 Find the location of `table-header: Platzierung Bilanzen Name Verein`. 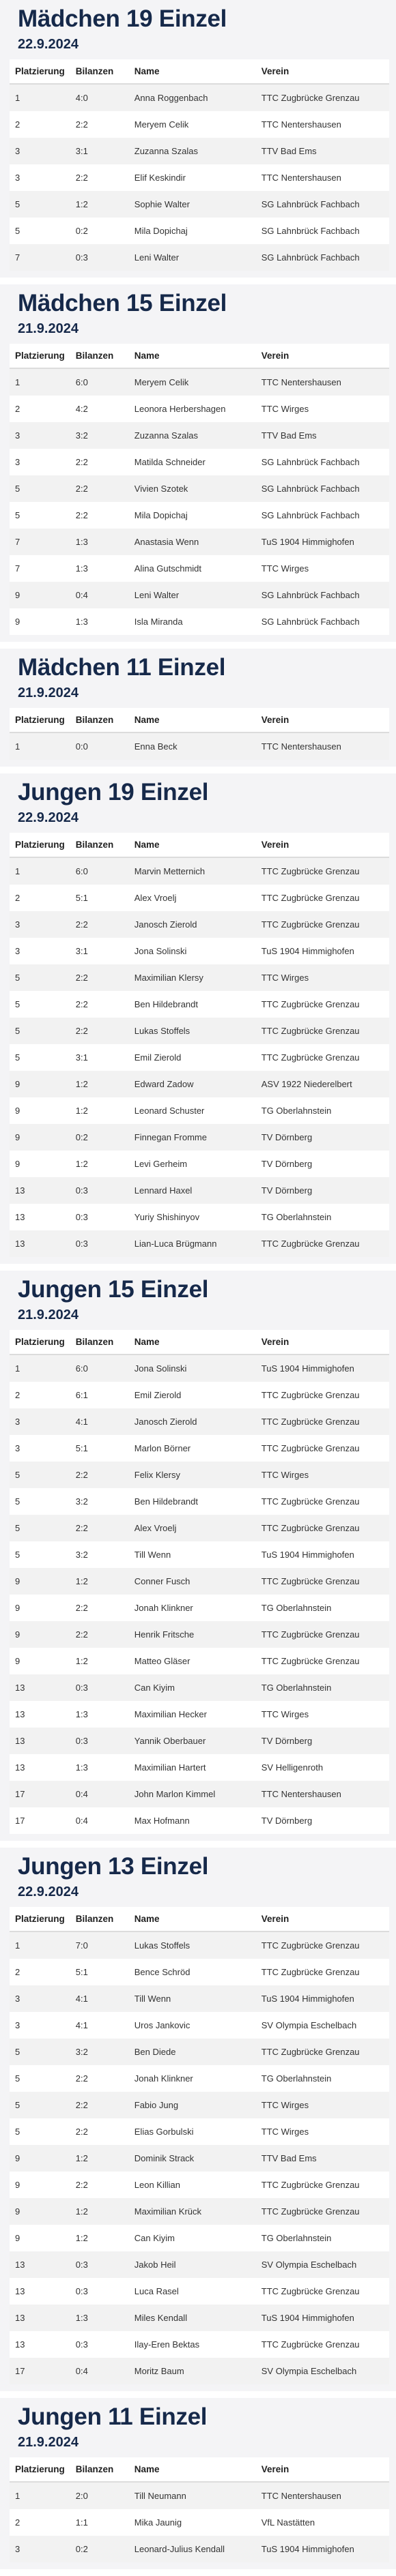

table-header: Platzierung Bilanzen Name Verein is located at coordinates (200, 72).